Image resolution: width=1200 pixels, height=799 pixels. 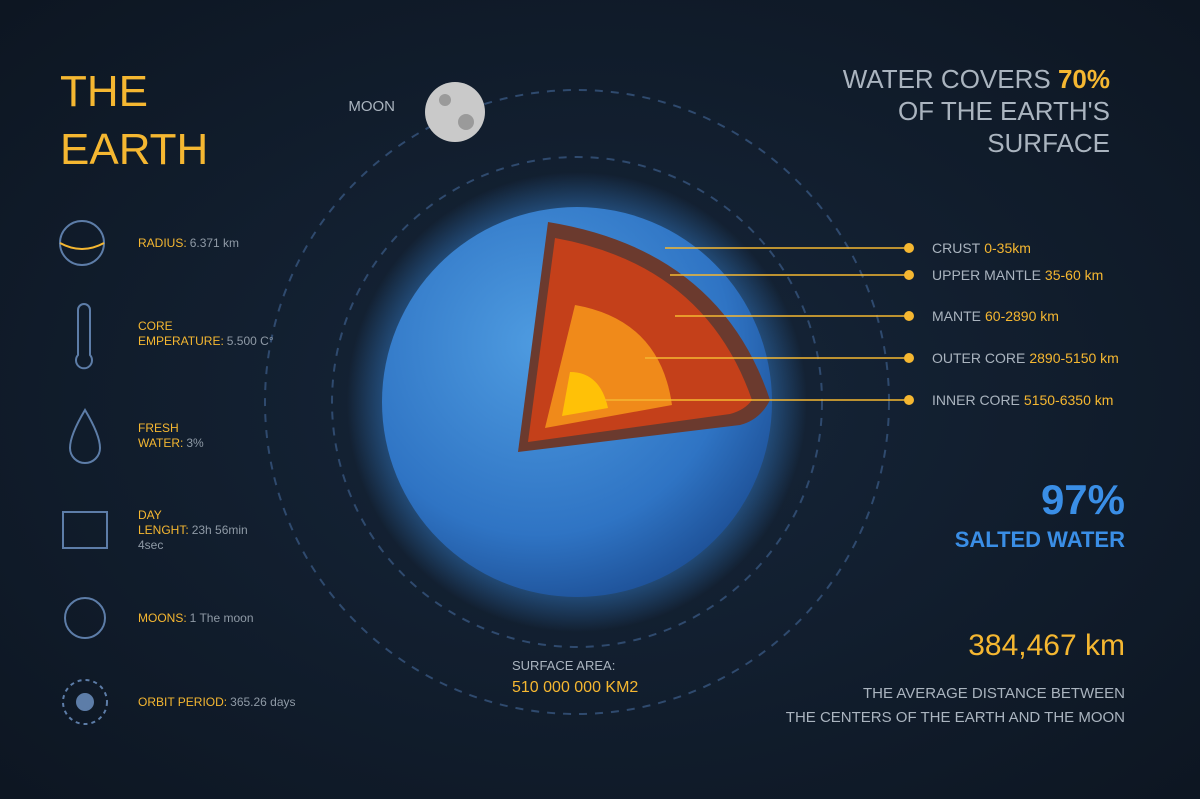 What do you see at coordinates (575, 687) in the screenshot?
I see `surface-value: 510 000 000 KM2` at bounding box center [575, 687].